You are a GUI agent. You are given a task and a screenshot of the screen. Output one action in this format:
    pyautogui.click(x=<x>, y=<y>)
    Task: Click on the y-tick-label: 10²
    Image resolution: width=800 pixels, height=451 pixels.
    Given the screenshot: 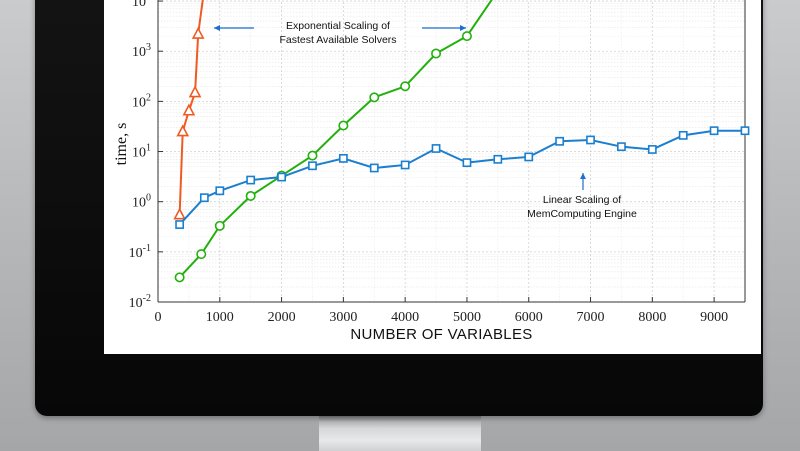 What is the action you would take?
    pyautogui.click(x=141, y=101)
    